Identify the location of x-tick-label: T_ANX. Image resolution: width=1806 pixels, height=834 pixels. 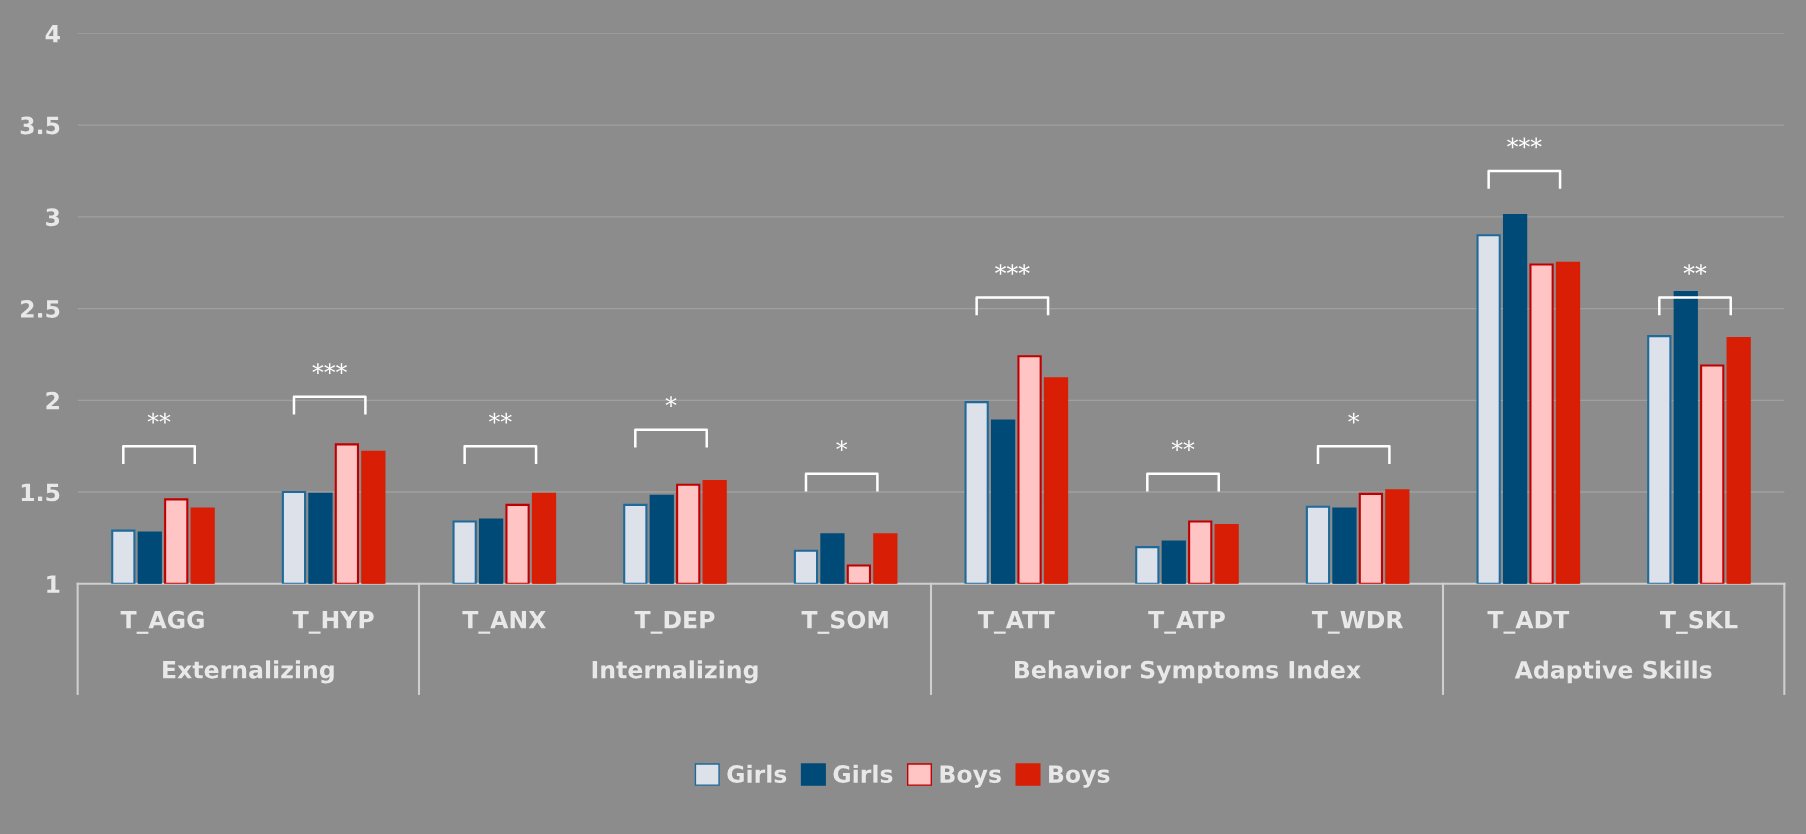
(504, 622).